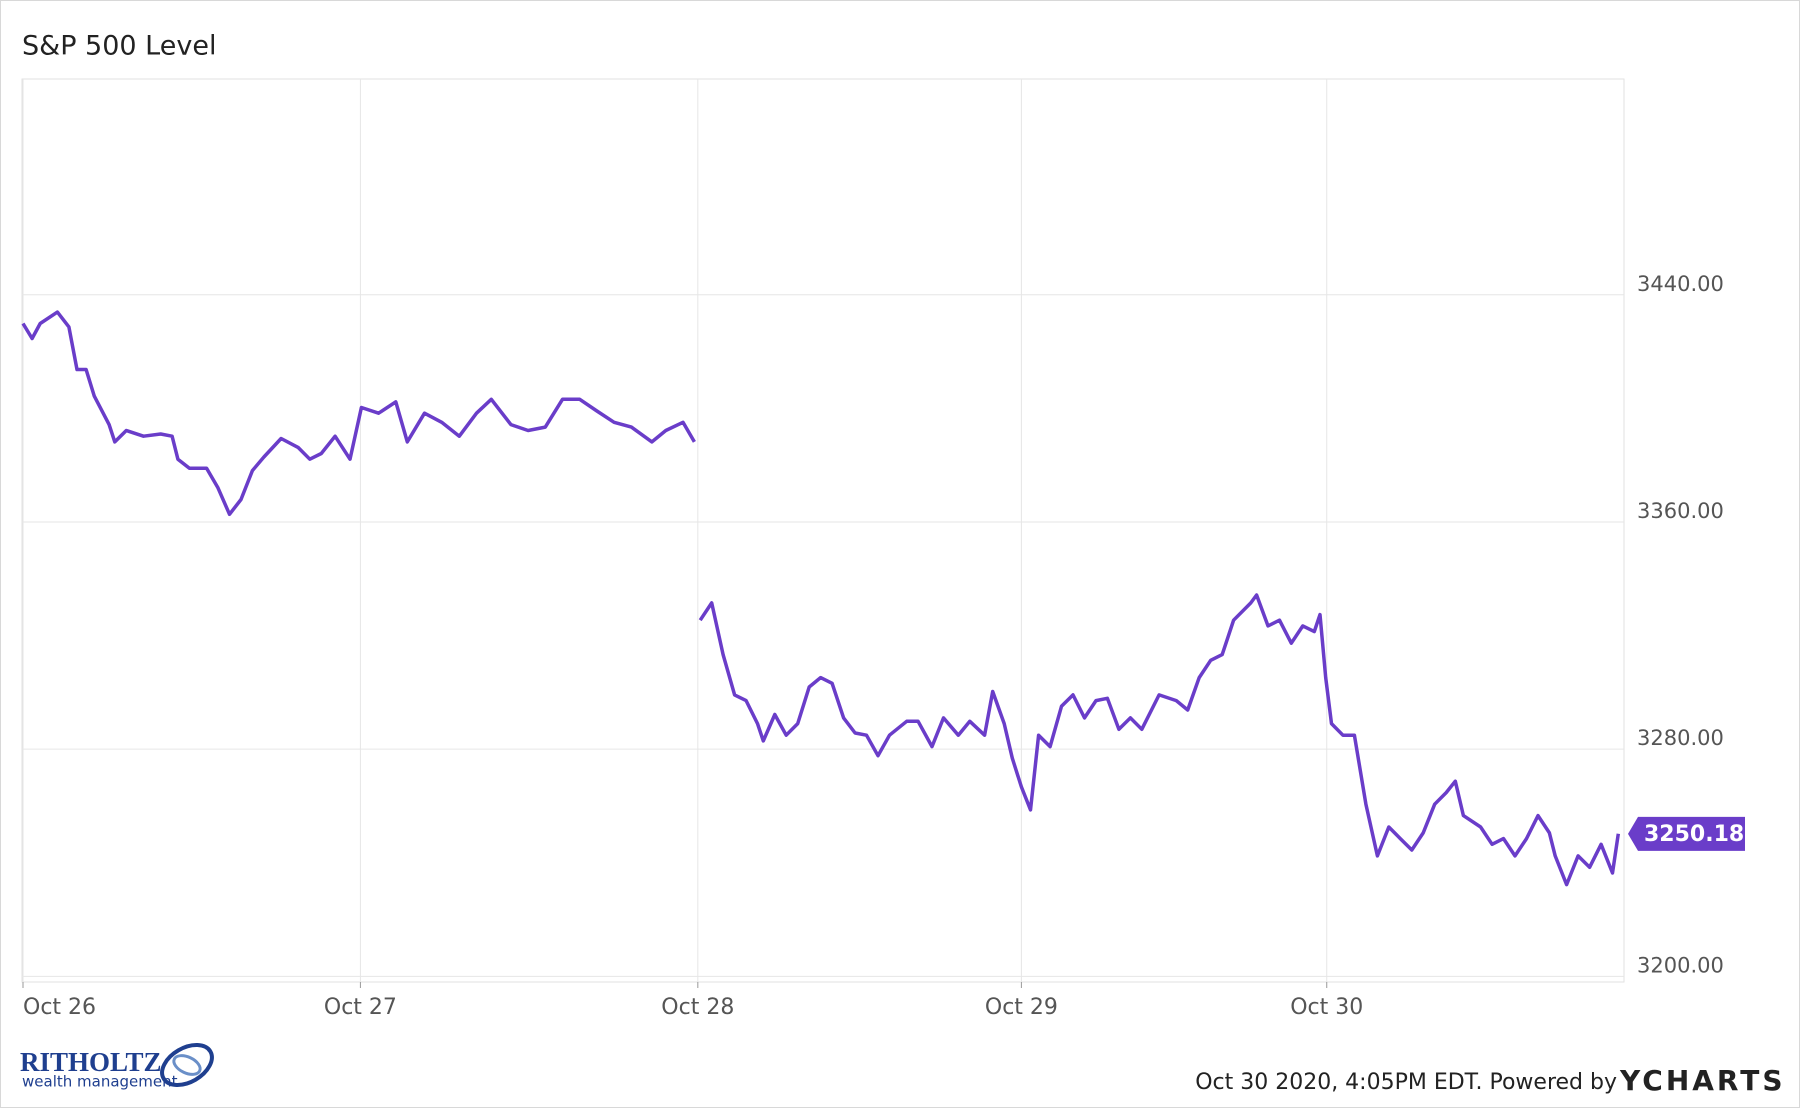  I want to click on x-tick-label: Oct 28, so click(697, 1007).